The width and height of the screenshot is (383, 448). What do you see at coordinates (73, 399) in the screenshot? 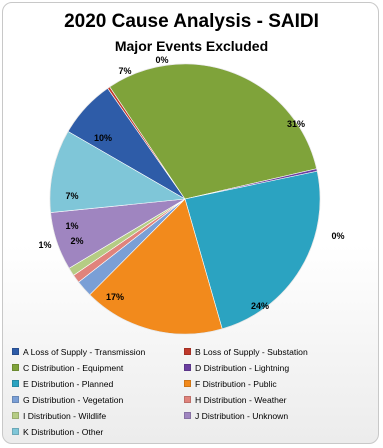
I see `legend-label: G Distribution - Vegetation` at bounding box center [73, 399].